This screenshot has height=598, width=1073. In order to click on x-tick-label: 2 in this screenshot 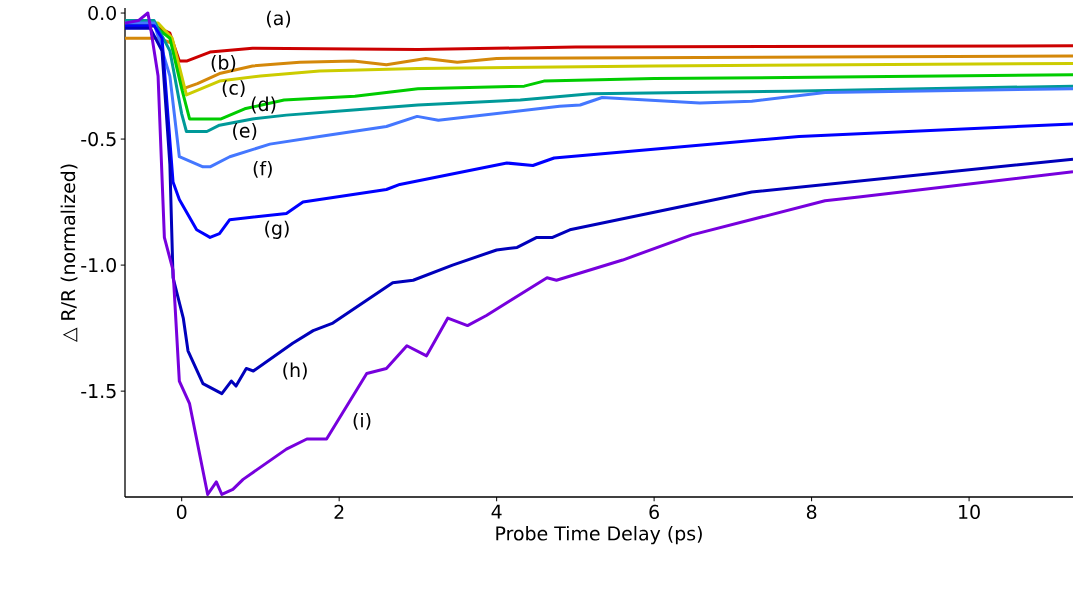, I will do `click(339, 511)`.